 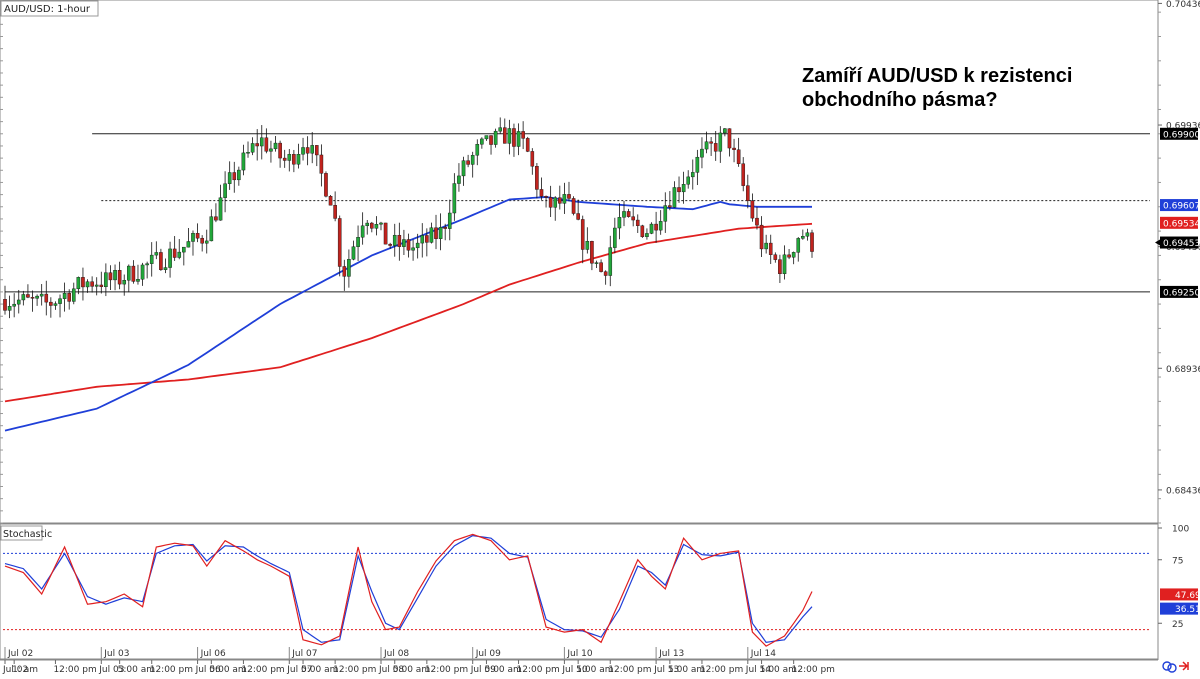 What do you see at coordinates (1183, 491) in the screenshot?
I see `price-tick-label: 0.68436` at bounding box center [1183, 491].